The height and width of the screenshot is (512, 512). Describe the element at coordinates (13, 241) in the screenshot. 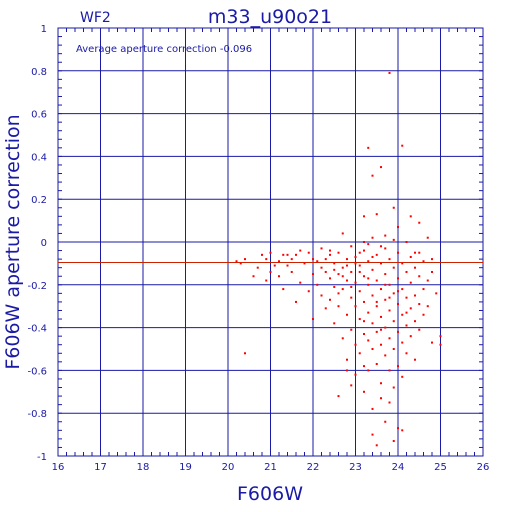

I see `y-axis-label: F606W aperture correction` at that location.